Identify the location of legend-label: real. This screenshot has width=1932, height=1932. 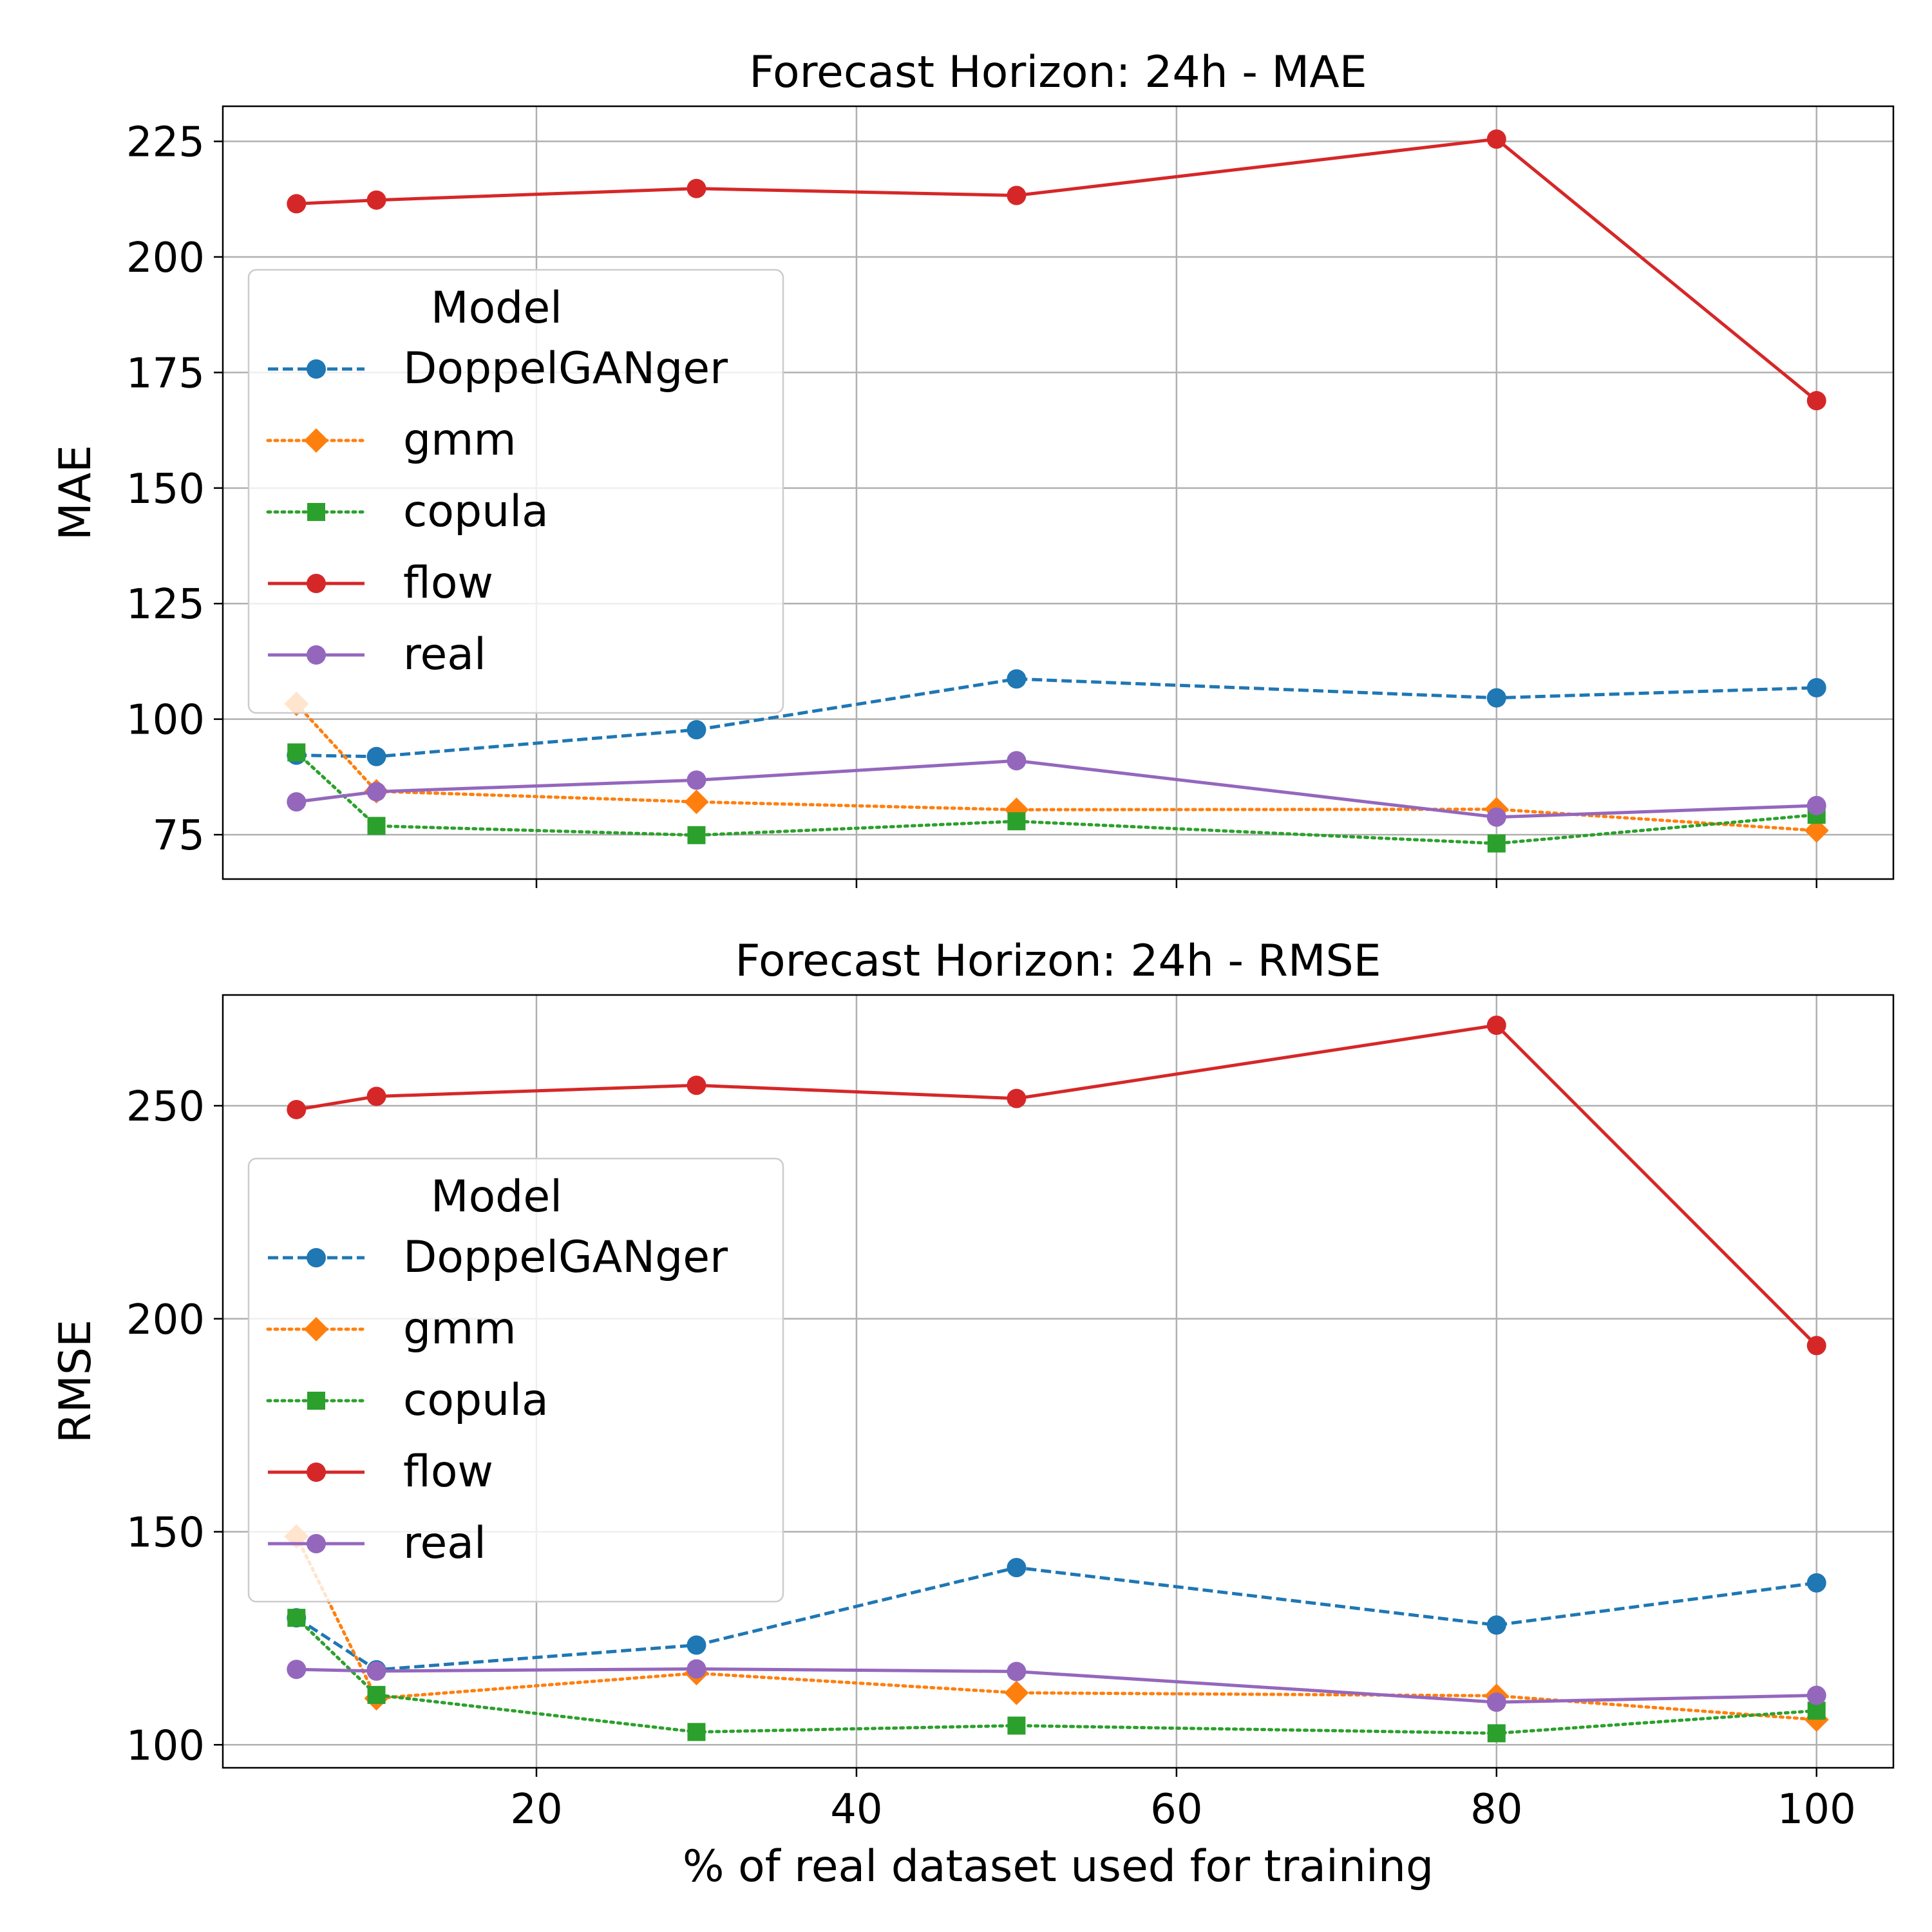
(445, 1543).